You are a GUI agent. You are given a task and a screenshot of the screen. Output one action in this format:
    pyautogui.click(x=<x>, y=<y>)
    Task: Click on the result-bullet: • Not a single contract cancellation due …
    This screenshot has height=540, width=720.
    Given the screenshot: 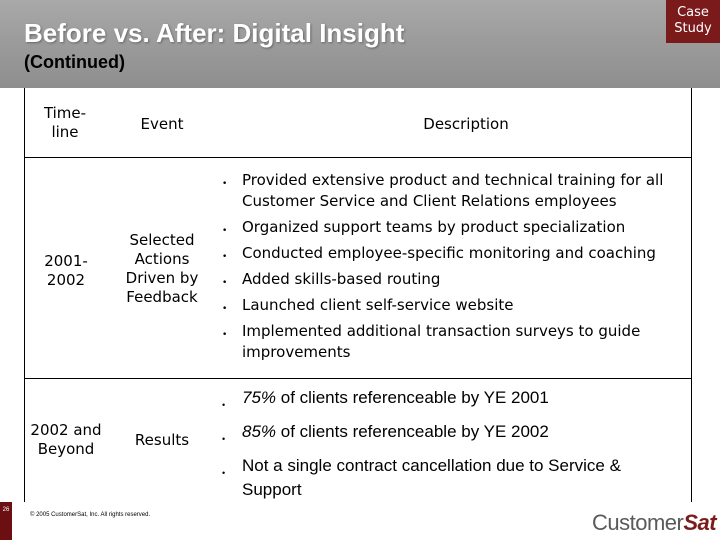 What is the action you would take?
    pyautogui.click(x=453, y=478)
    